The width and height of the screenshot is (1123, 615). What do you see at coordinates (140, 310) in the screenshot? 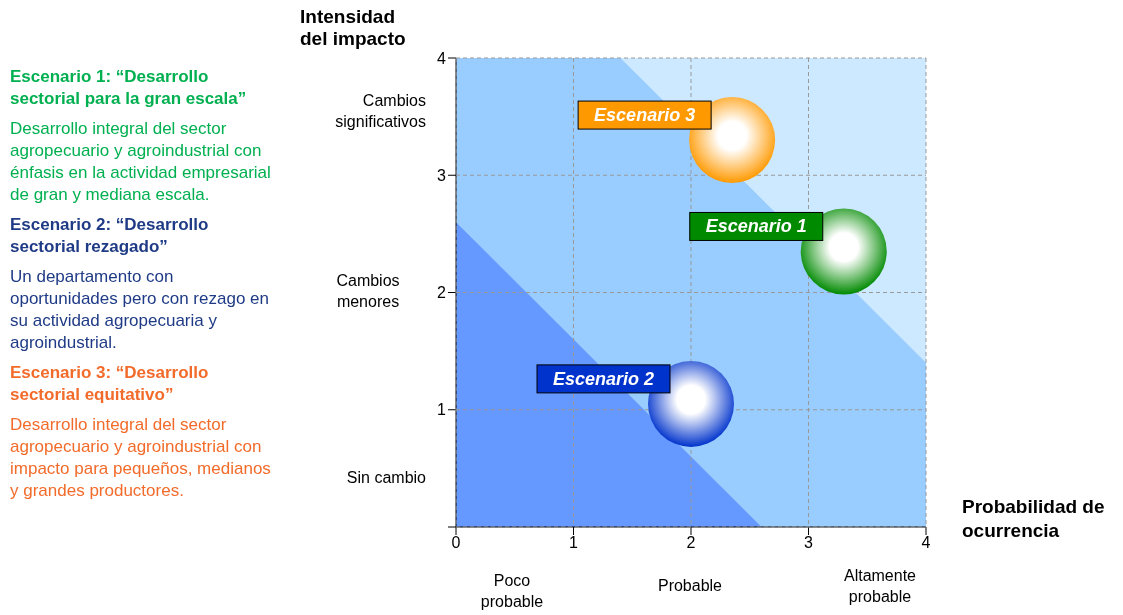
I see `text: Un departamento con oportunidades pero con rezago en su actividad agropecuaria y agroindustrial.` at bounding box center [140, 310].